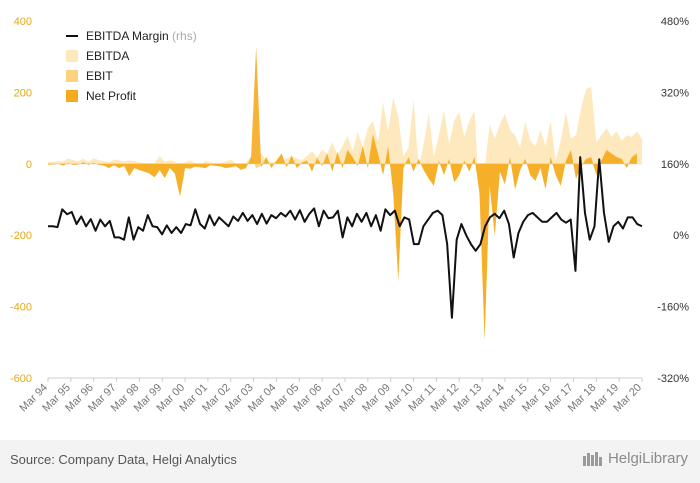 The image size is (700, 483). What do you see at coordinates (681, 236) in the screenshot?
I see `y-right-tick-label: 0%` at bounding box center [681, 236].